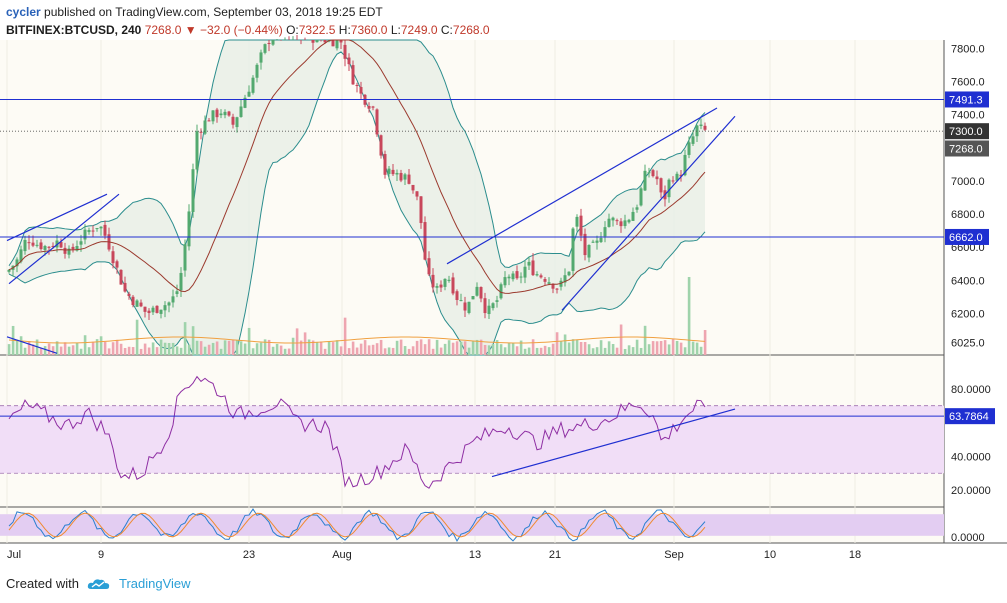 The height and width of the screenshot is (603, 1007). I want to click on price-tag-level: 7300.0, so click(966, 132).